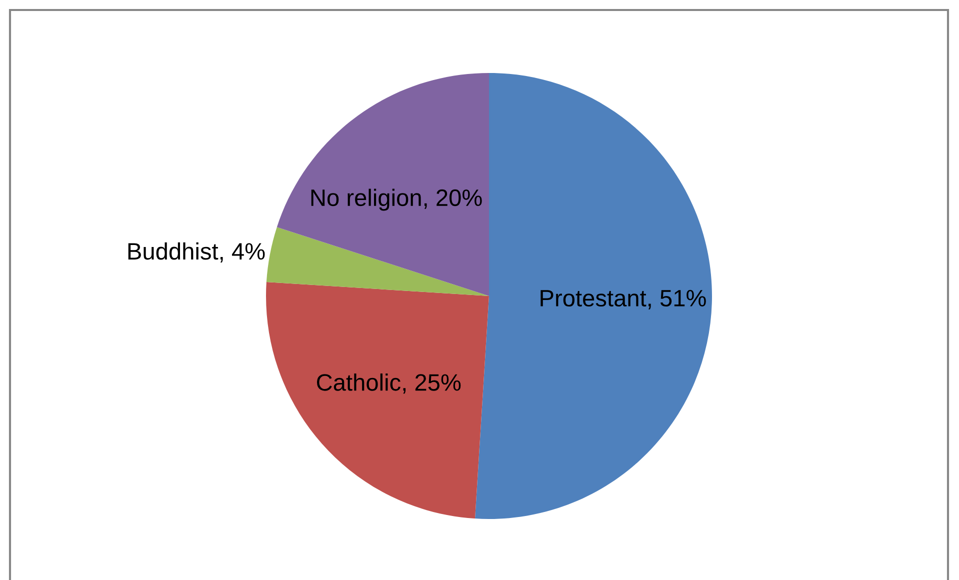 The image size is (959, 580). I want to click on slice-label: Protestant, 51%, so click(623, 300).